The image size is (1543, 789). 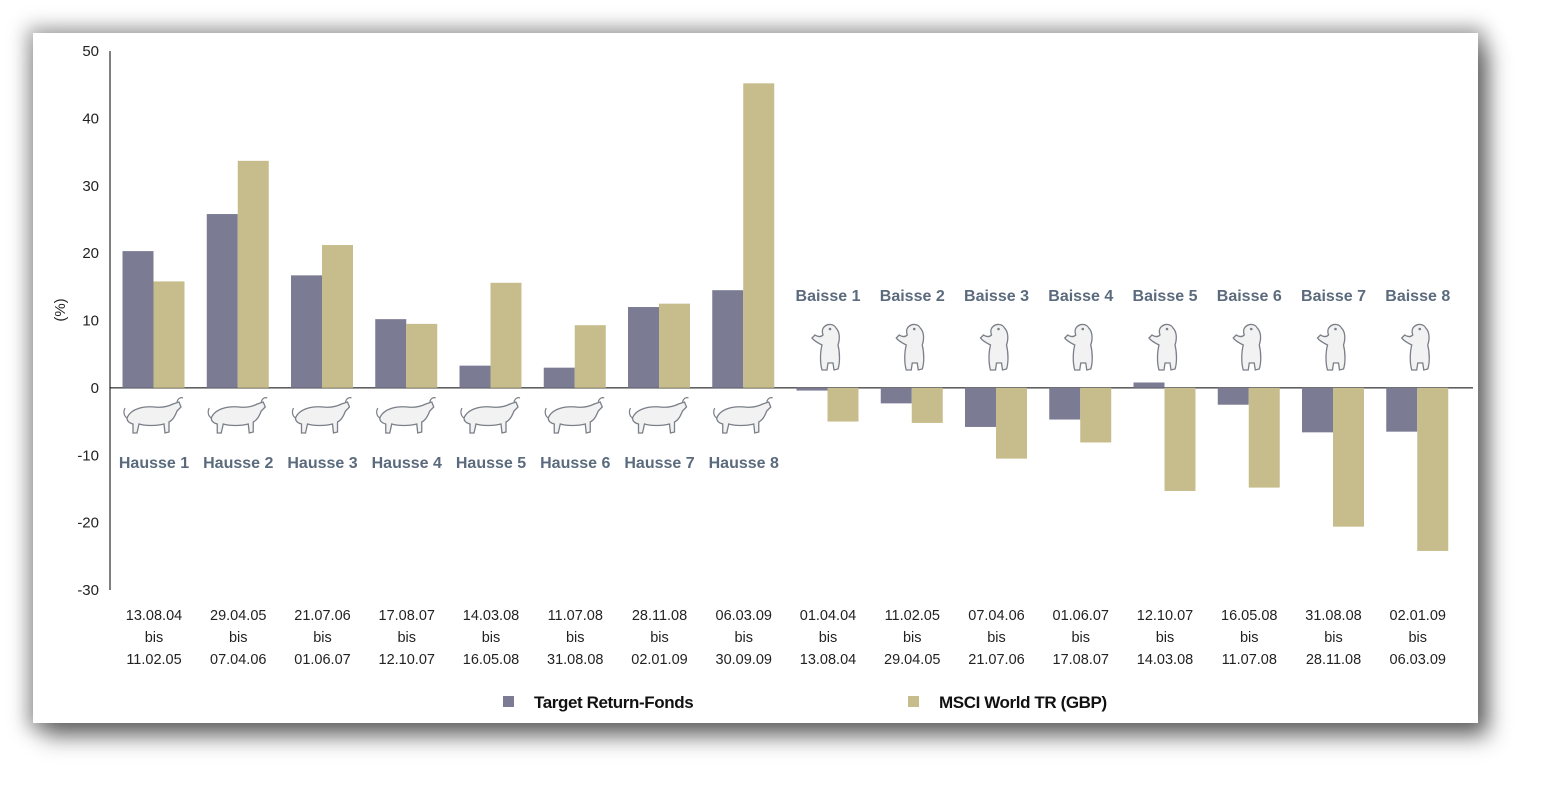 What do you see at coordinates (491, 463) in the screenshot?
I see `phase-label: Hausse 5` at bounding box center [491, 463].